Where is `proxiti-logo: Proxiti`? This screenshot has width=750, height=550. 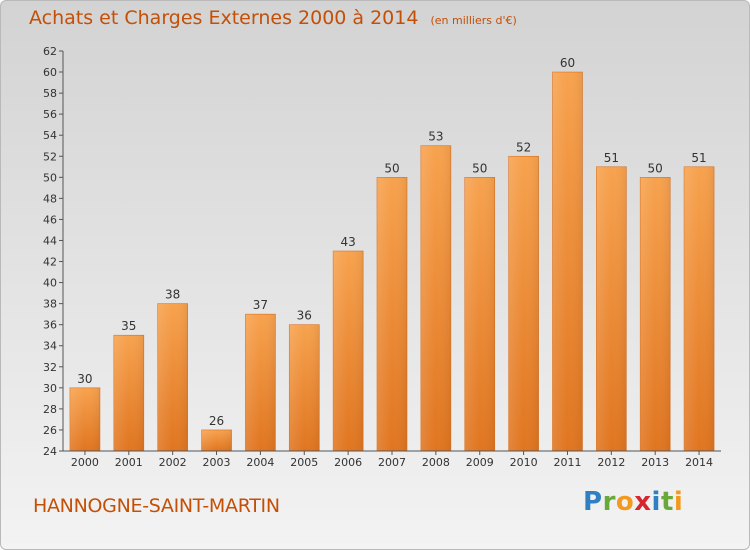
proxiti-logo: Proxiti is located at coordinates (633, 502).